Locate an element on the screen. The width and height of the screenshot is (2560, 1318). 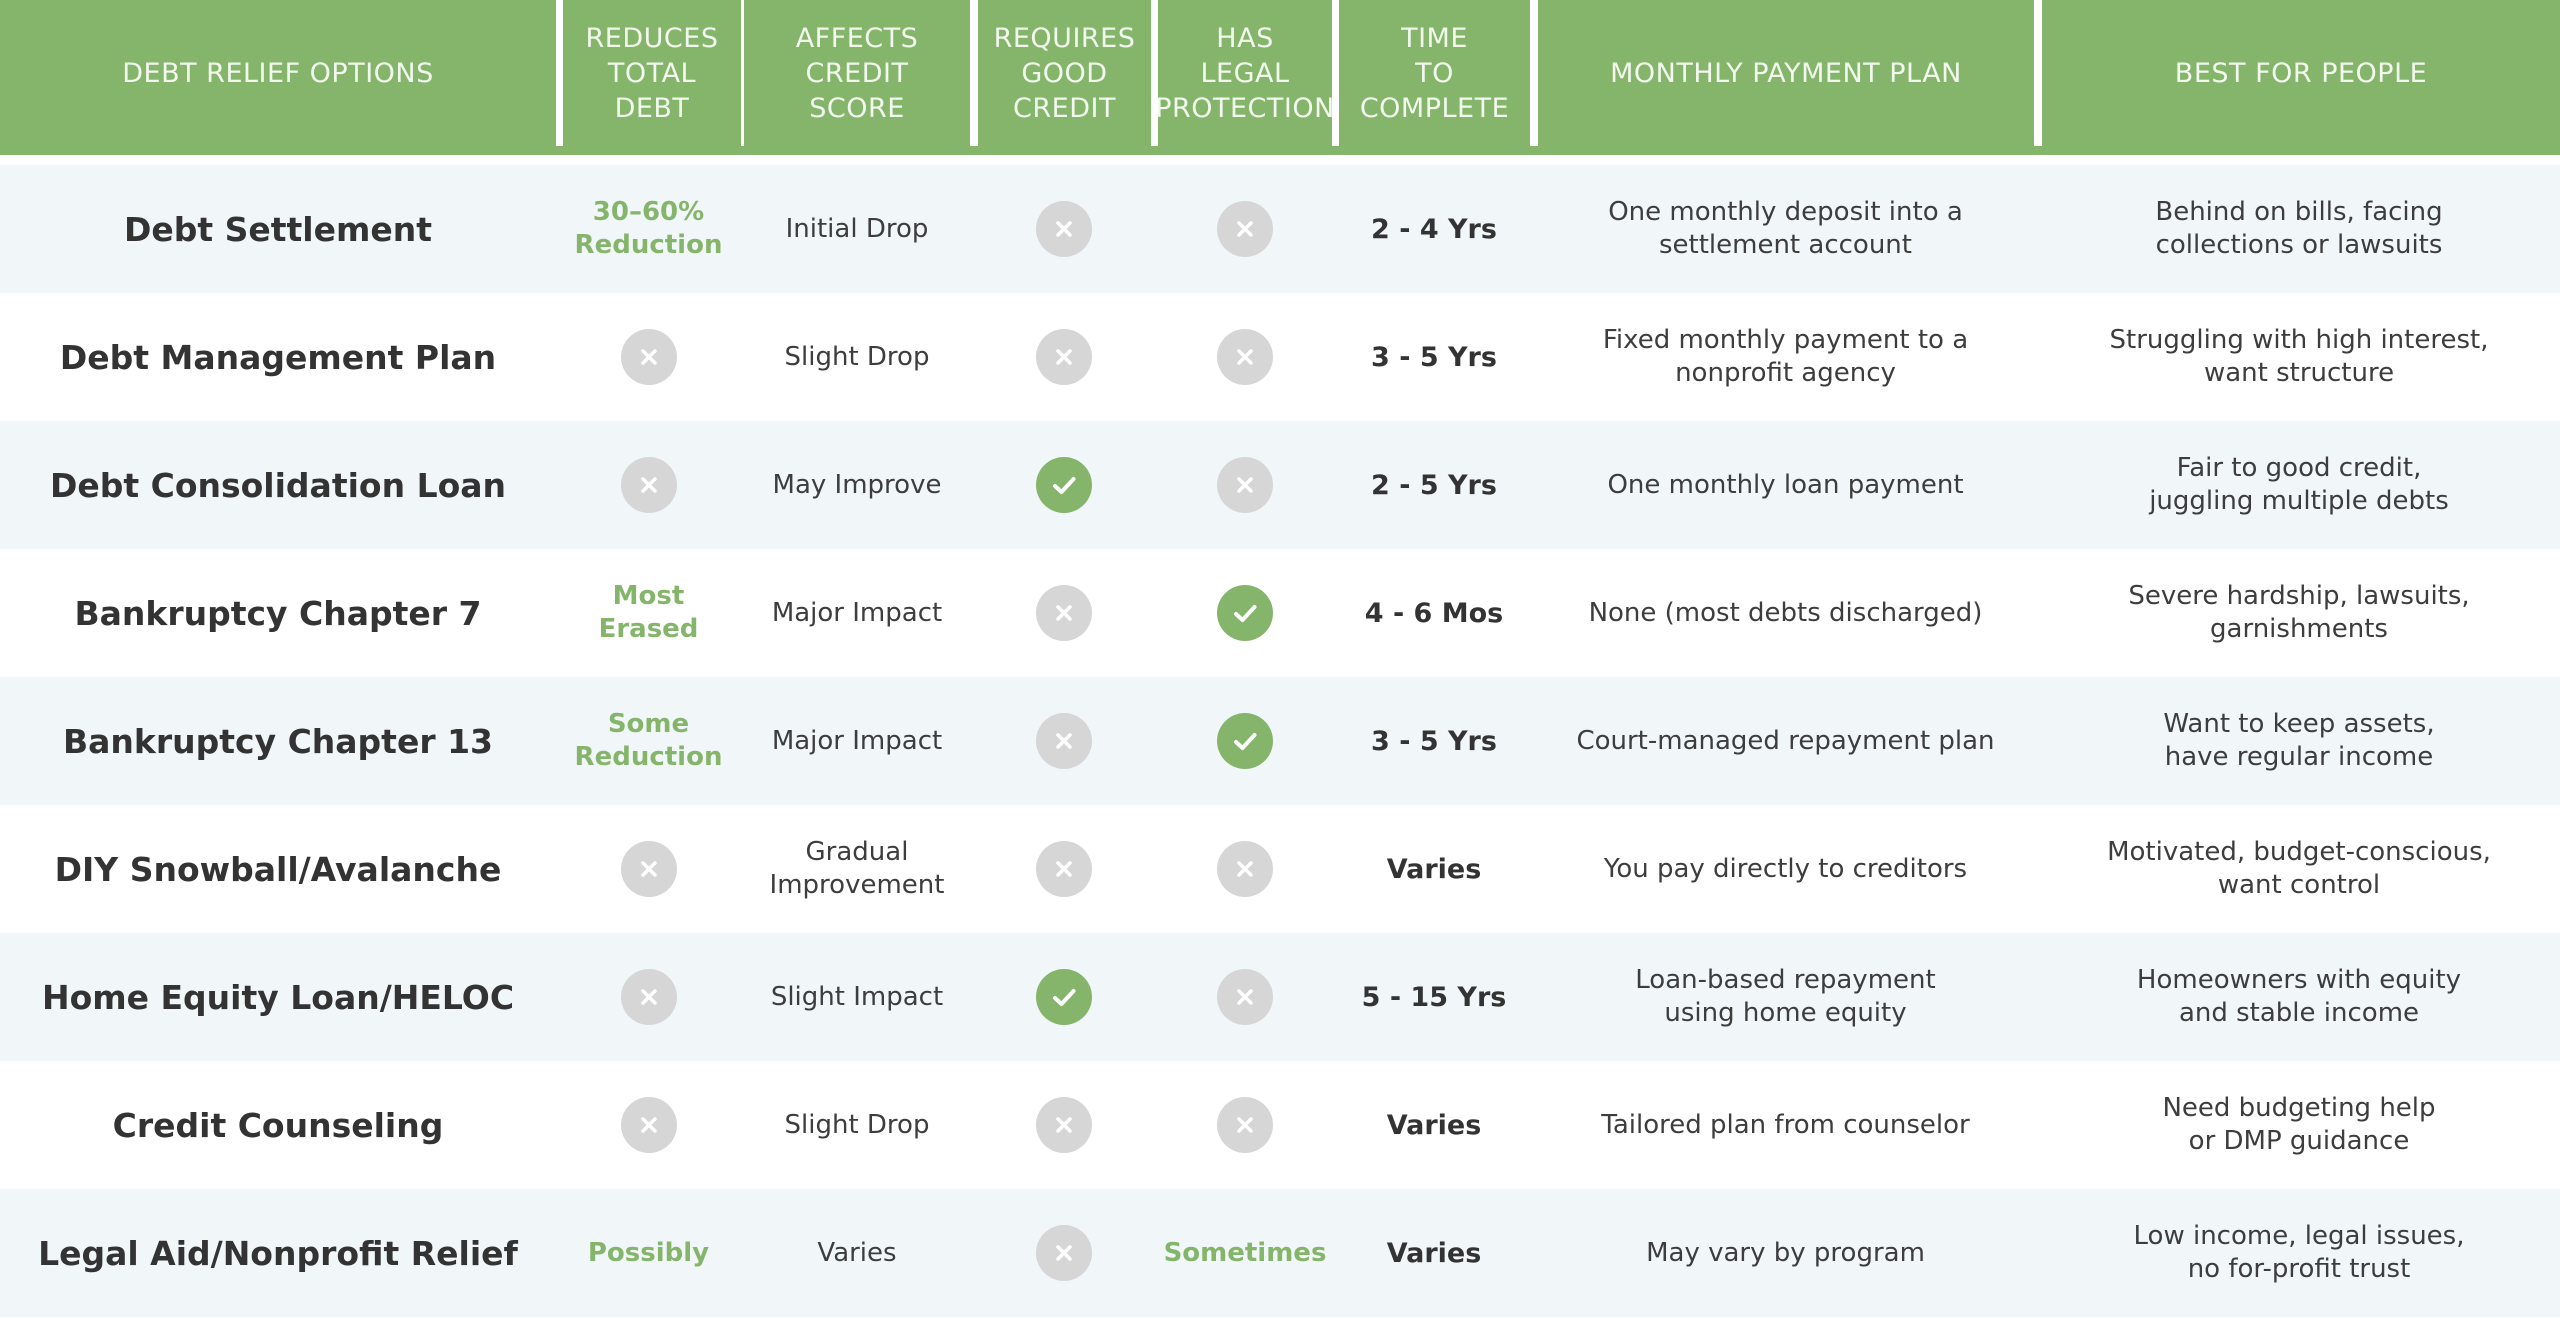
best-for-cell: Want to keep assets, have regular income is located at coordinates (2299, 741).